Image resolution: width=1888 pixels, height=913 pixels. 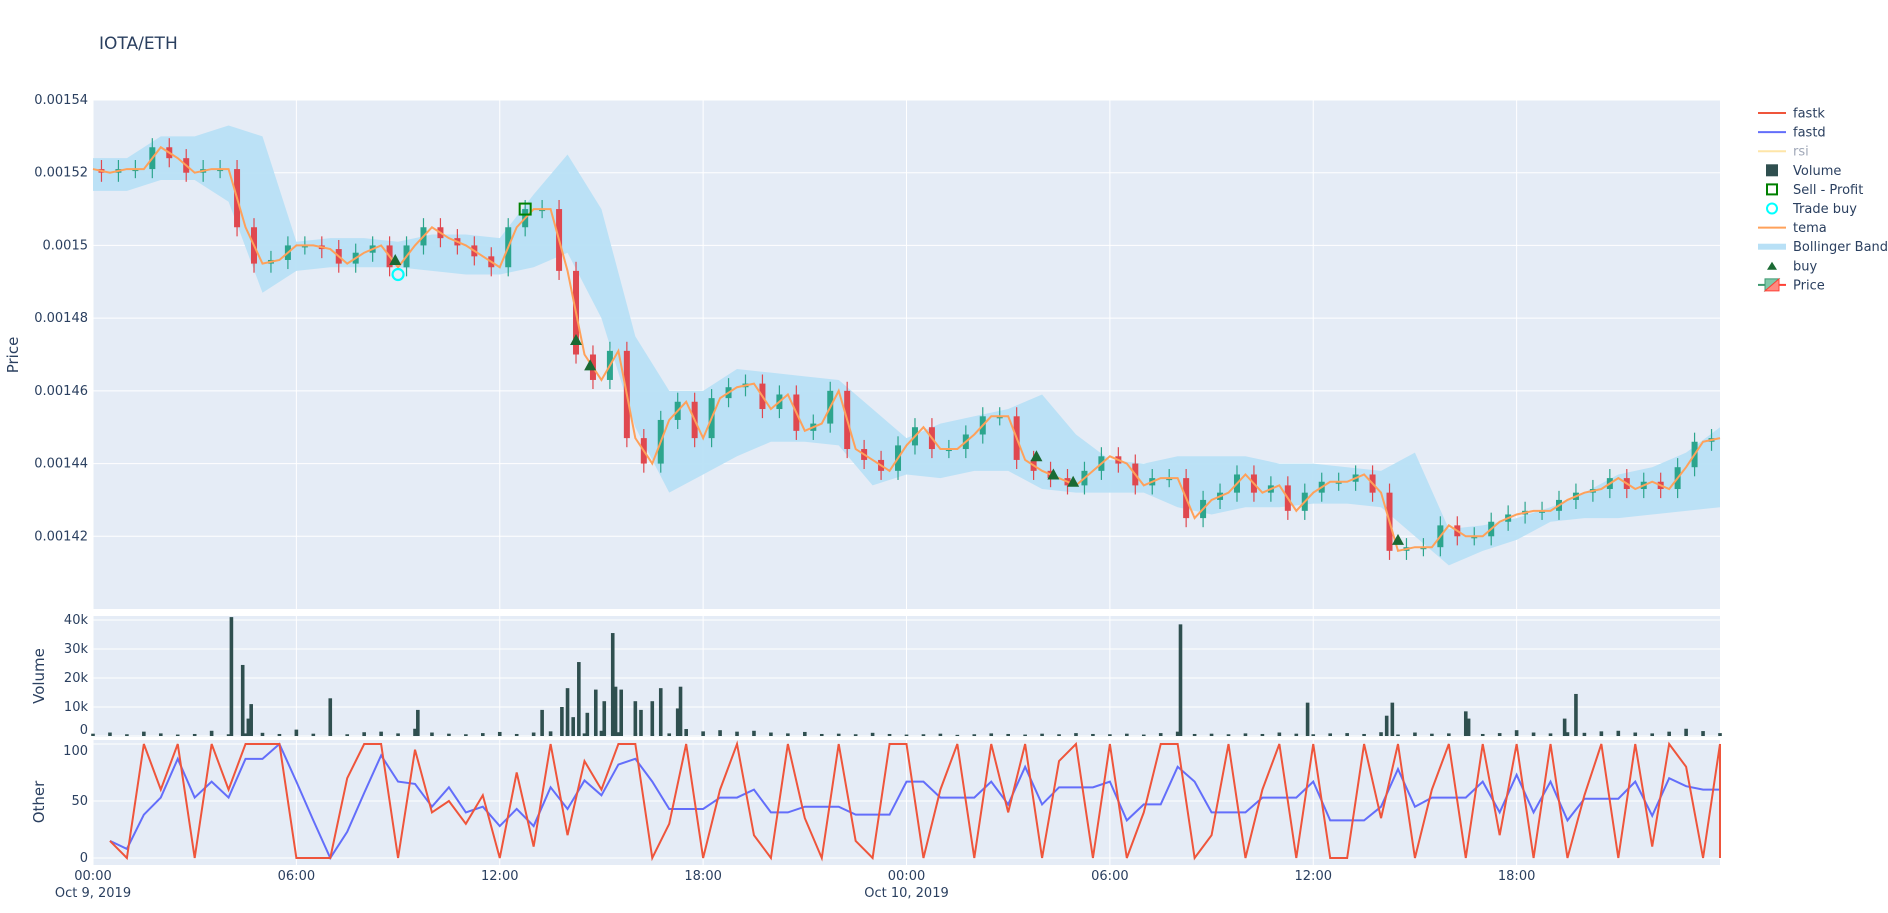 I want to click on legend-item-rsi: rsi, so click(x=1783, y=152).